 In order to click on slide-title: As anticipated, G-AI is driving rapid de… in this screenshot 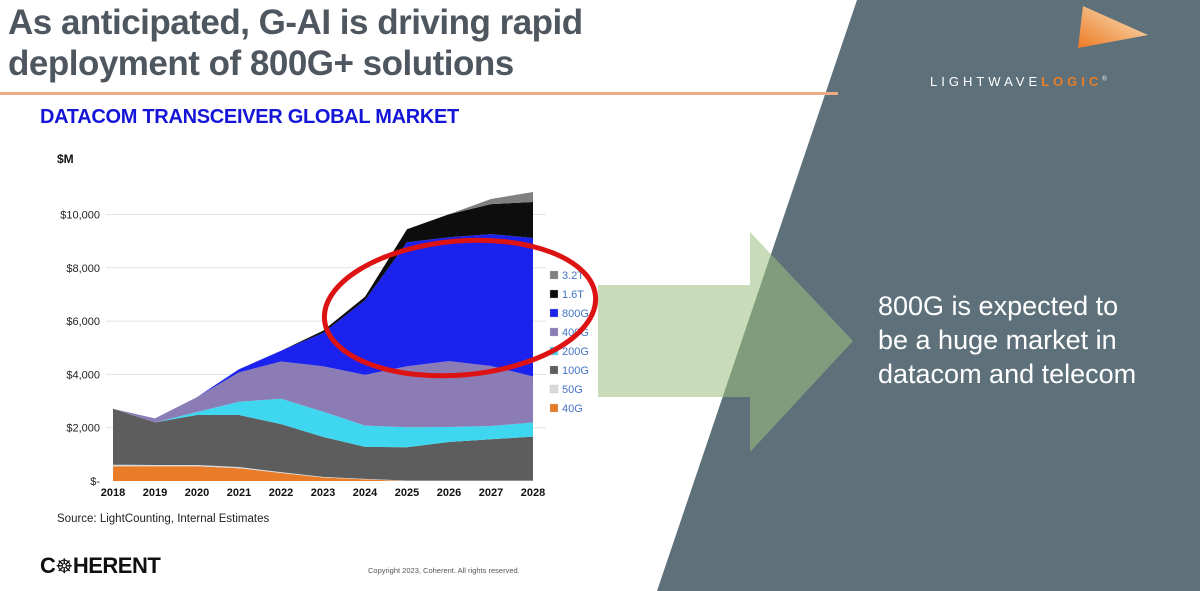, I will do `click(428, 43)`.